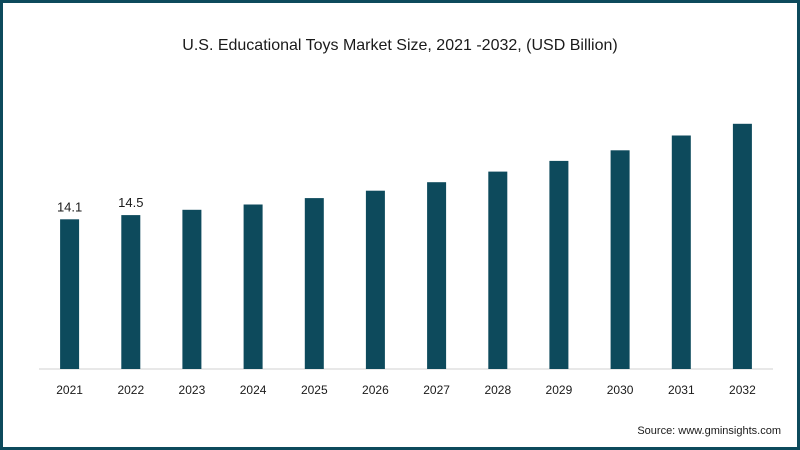 The height and width of the screenshot is (450, 800). I want to click on x-tick-label-2026: 2026, so click(375, 390).